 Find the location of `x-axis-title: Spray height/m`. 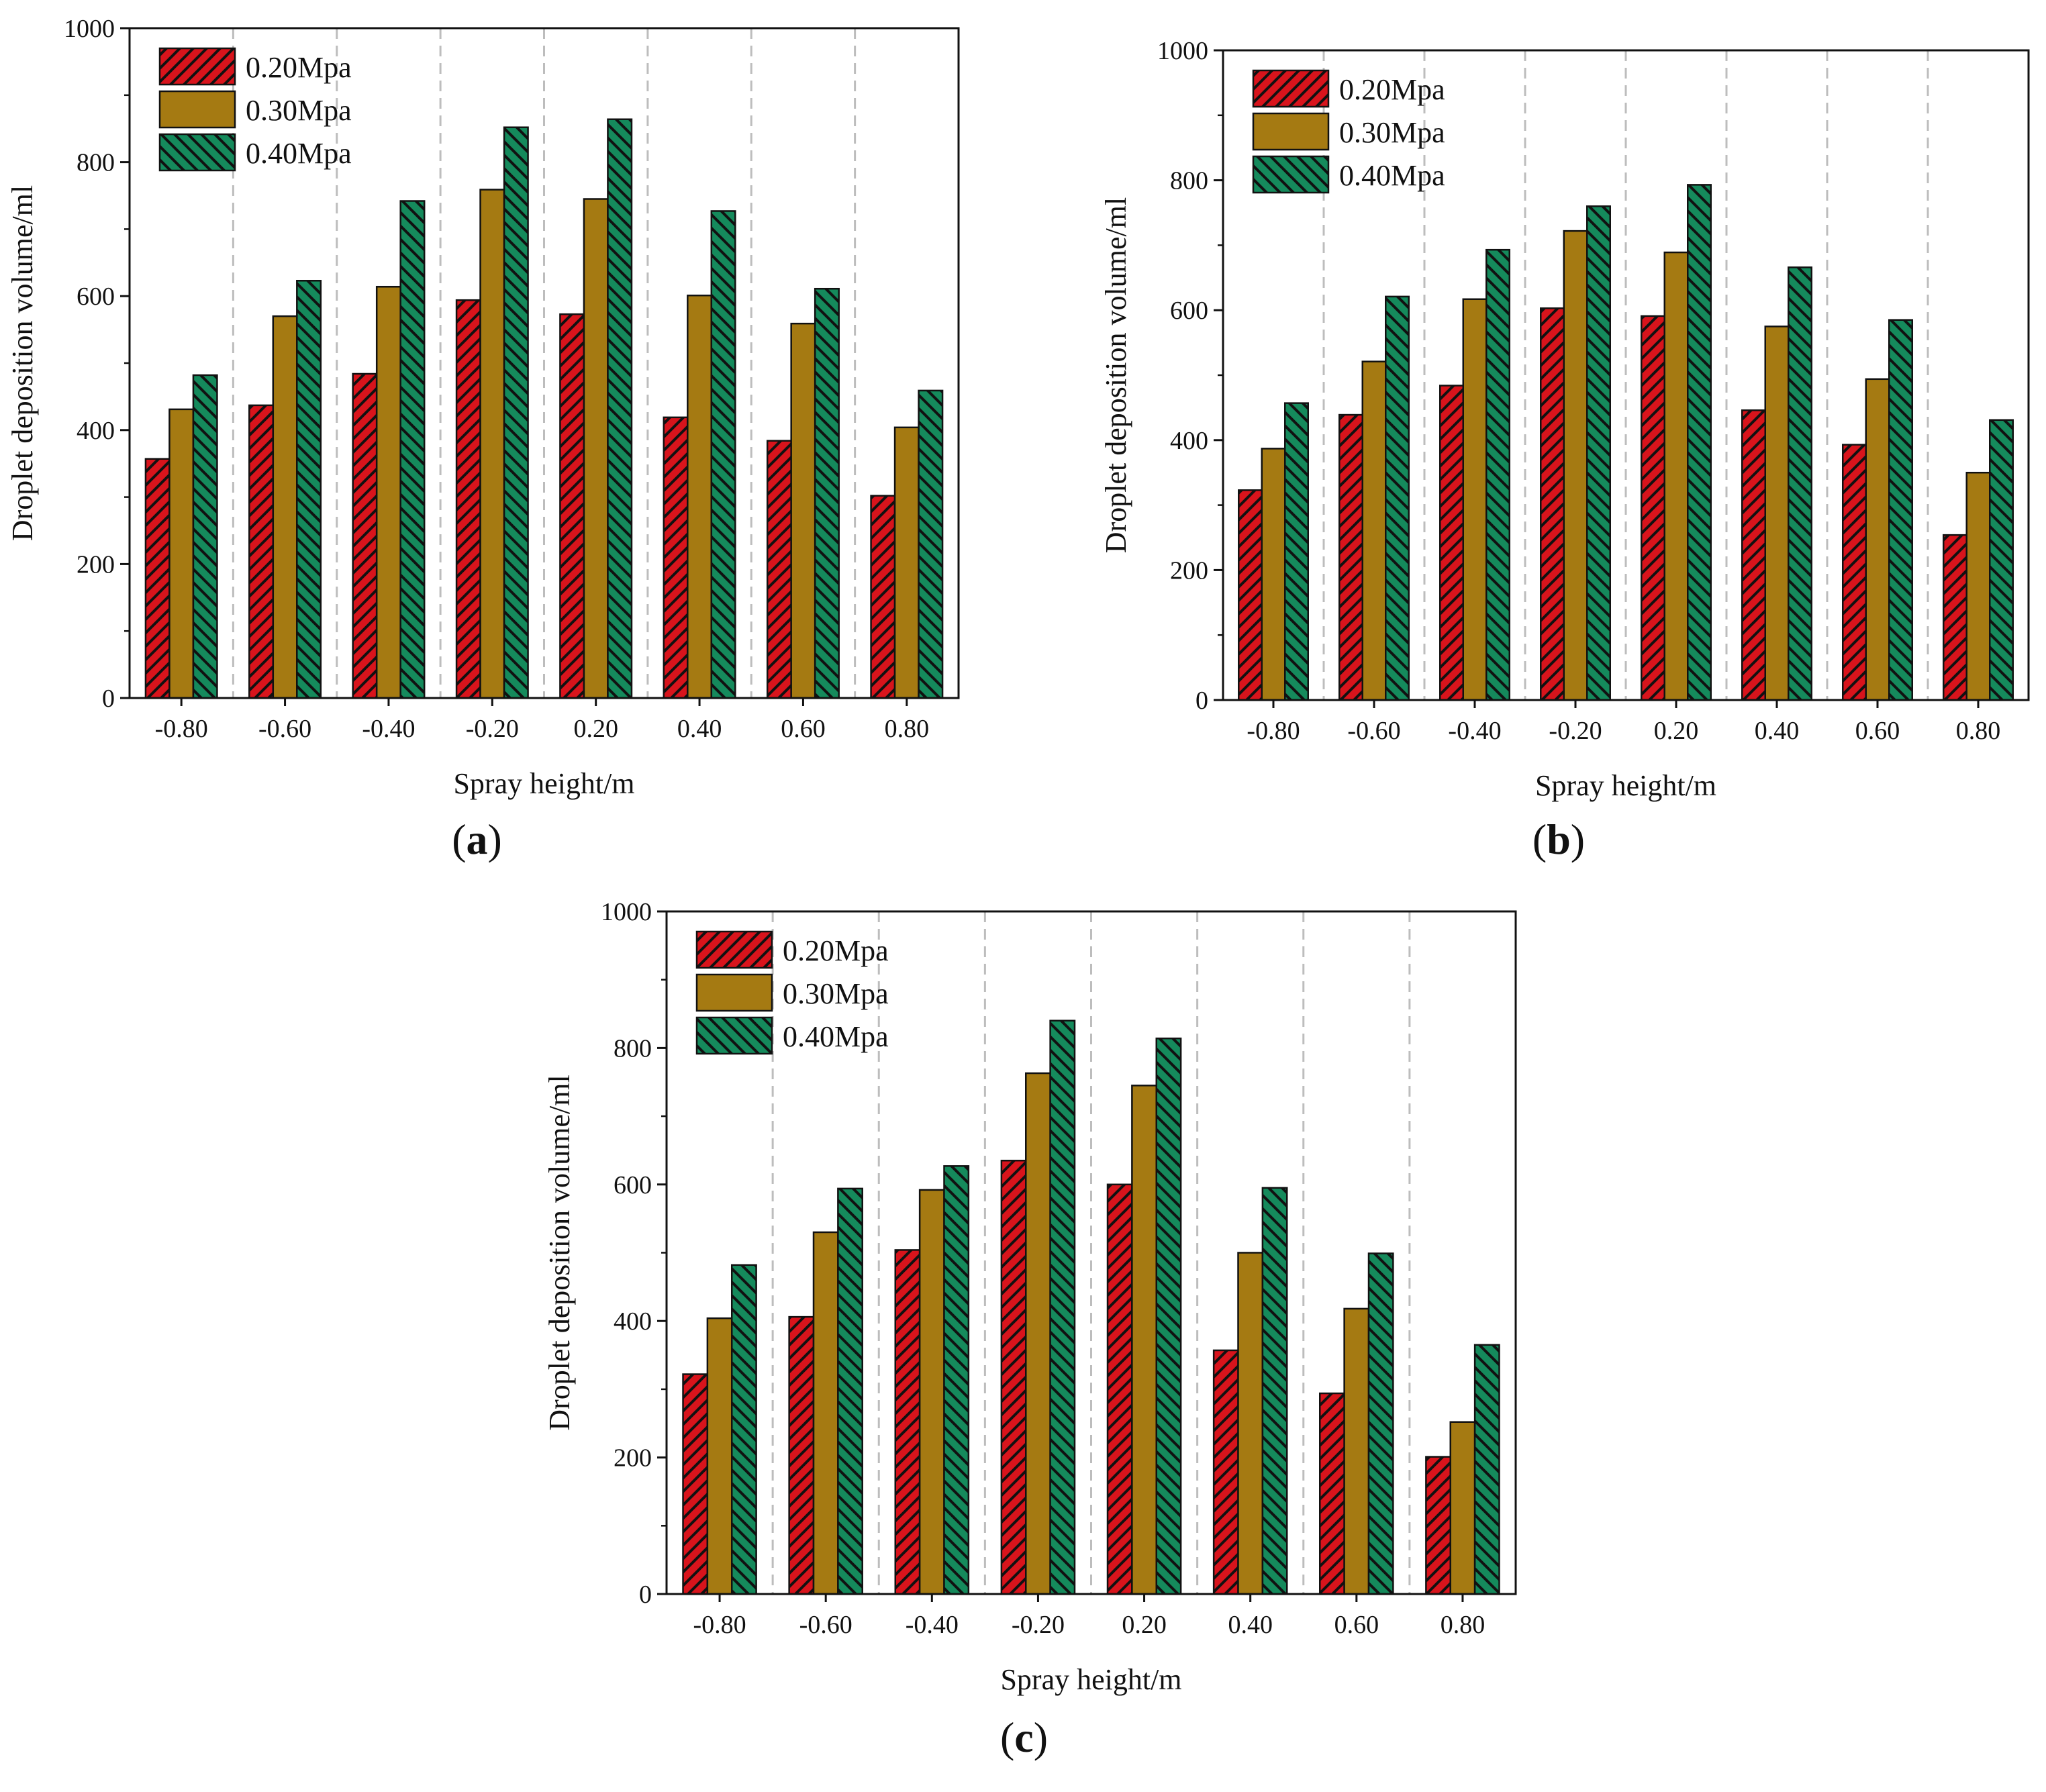

x-axis-title: Spray height/m is located at coordinates (1090, 1680).